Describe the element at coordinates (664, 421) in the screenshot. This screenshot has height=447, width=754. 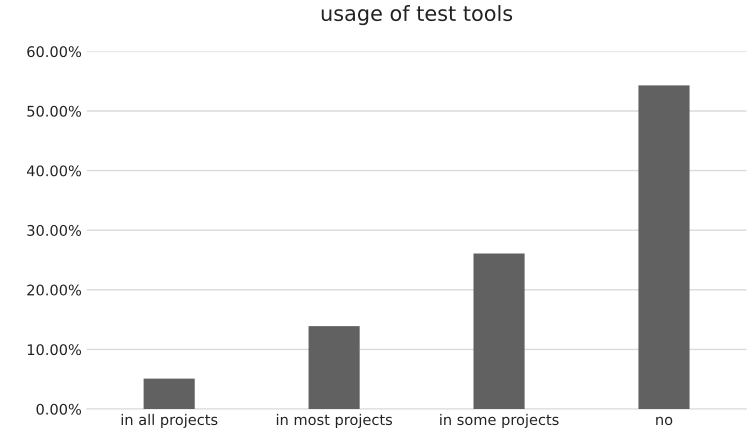
I see `x-tick-label: no` at that location.